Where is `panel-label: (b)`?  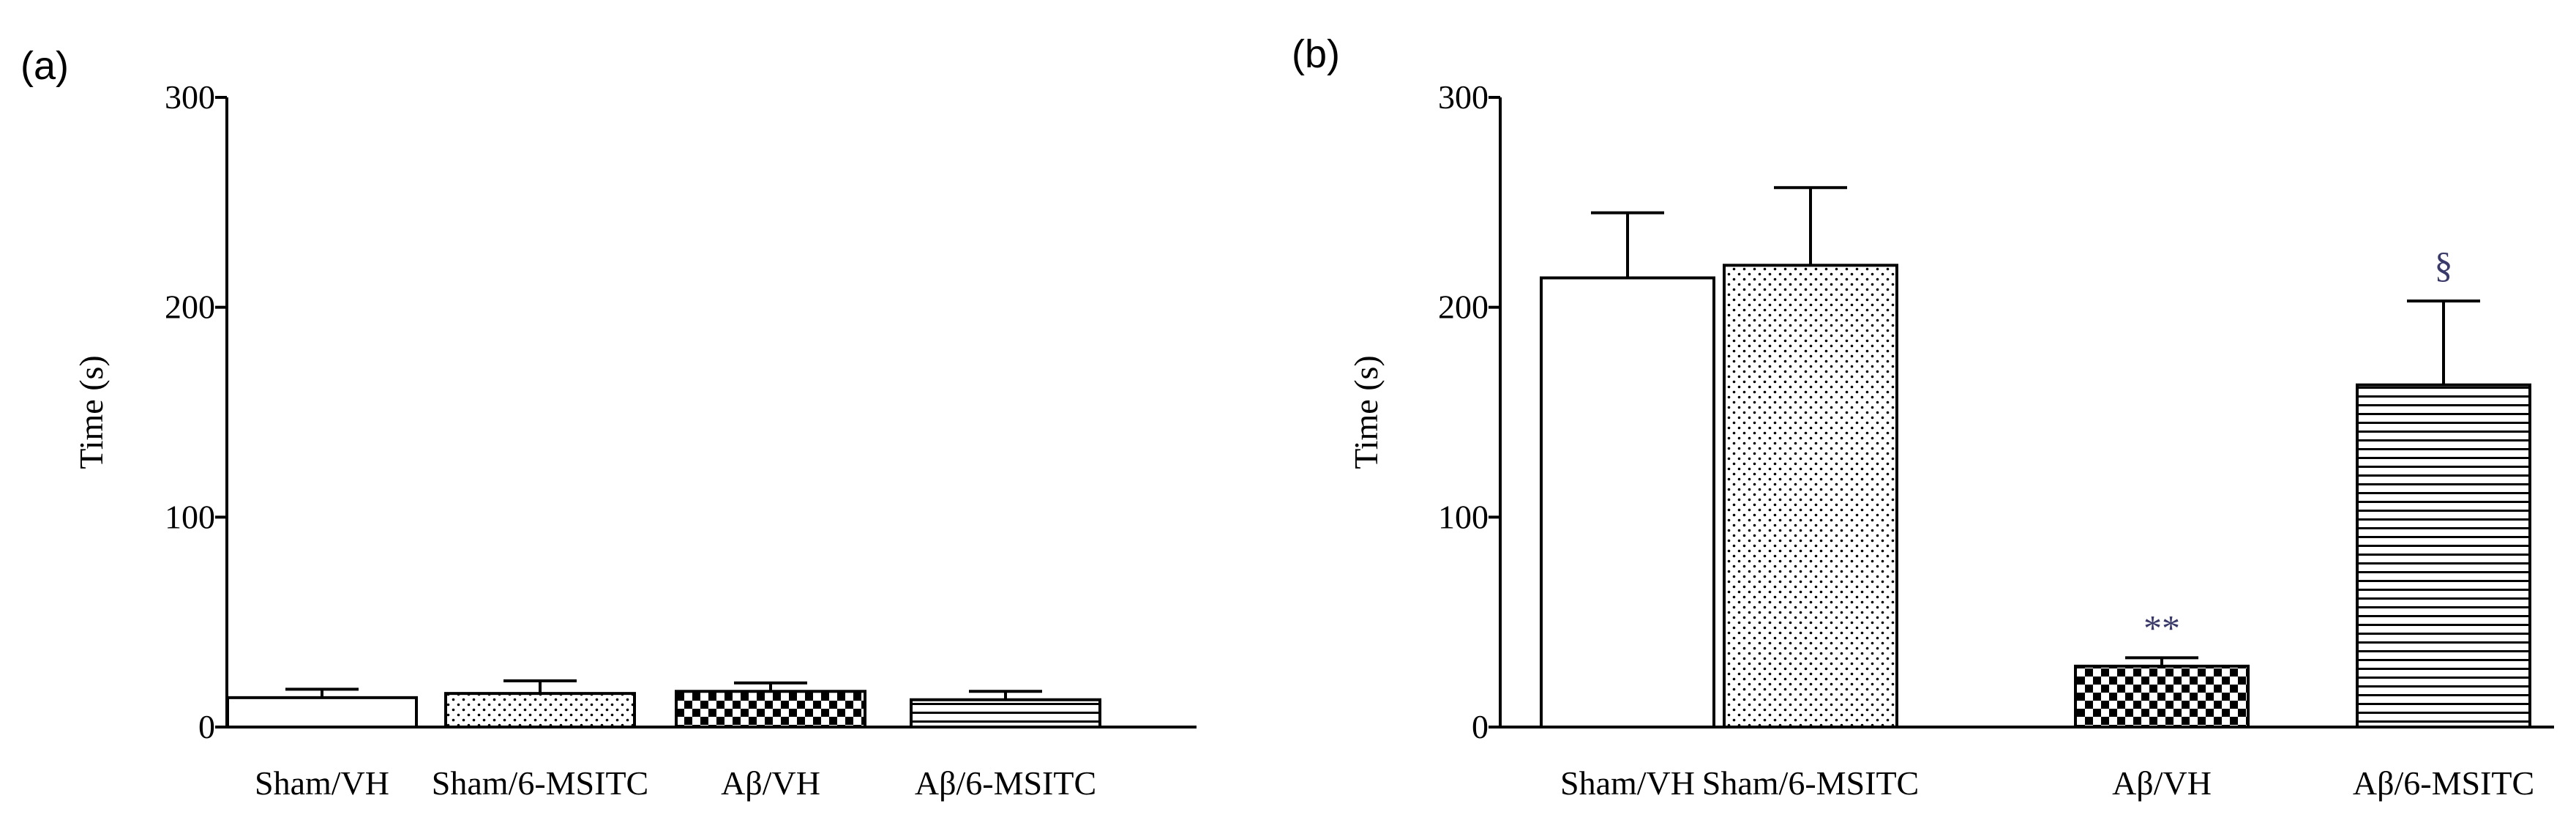
panel-label: (b) is located at coordinates (1316, 54).